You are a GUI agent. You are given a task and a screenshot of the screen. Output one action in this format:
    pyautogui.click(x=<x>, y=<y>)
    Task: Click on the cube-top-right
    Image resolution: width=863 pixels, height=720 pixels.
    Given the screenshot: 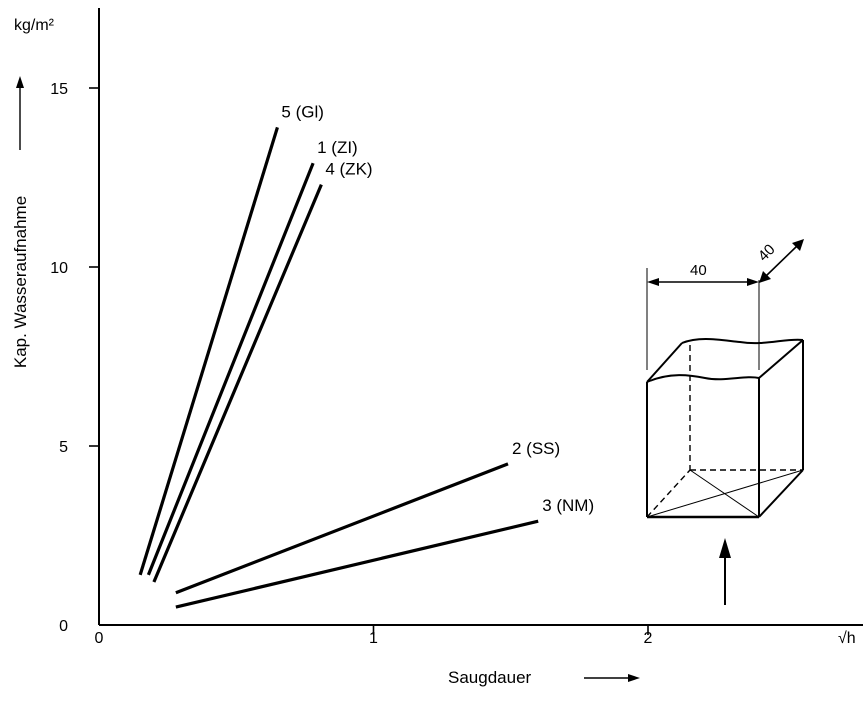 What is the action you would take?
    pyautogui.click(x=781, y=359)
    